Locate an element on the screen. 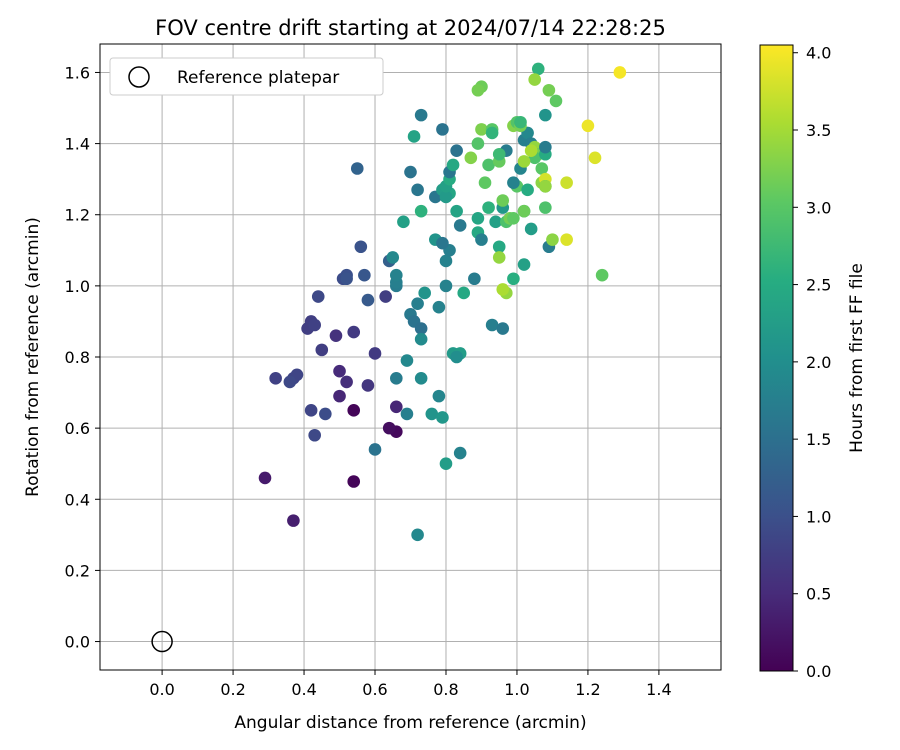 The width and height of the screenshot is (900, 750). y-tick-label: 0.0 is located at coordinates (77, 642).